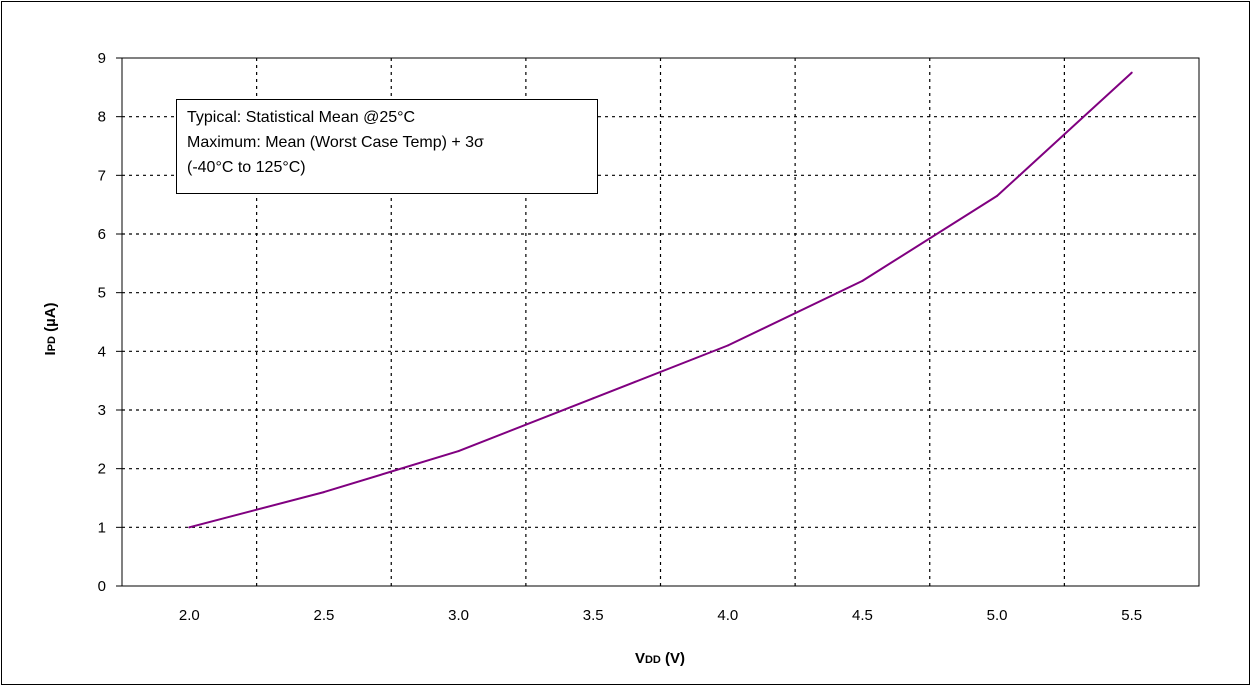 The height and width of the screenshot is (688, 1253). I want to click on x-axis-title-sub: DD, so click(653, 660).